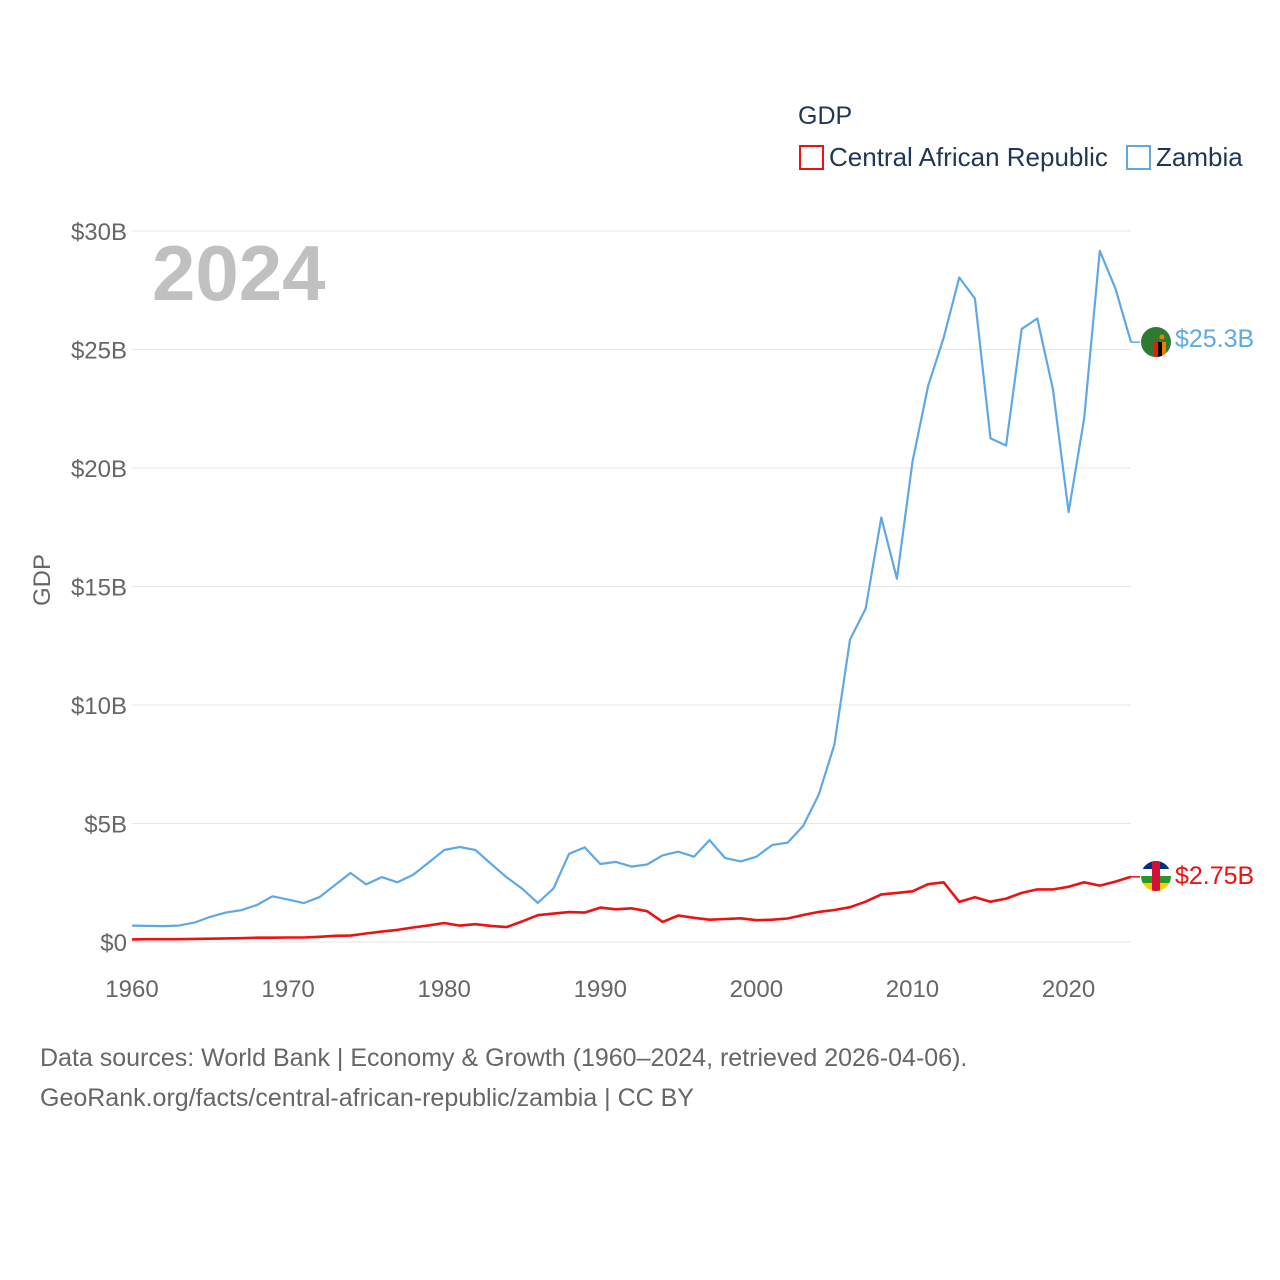 This screenshot has height=1280, width=1280. I want to click on x-tick-label: 1960, so click(131, 989).